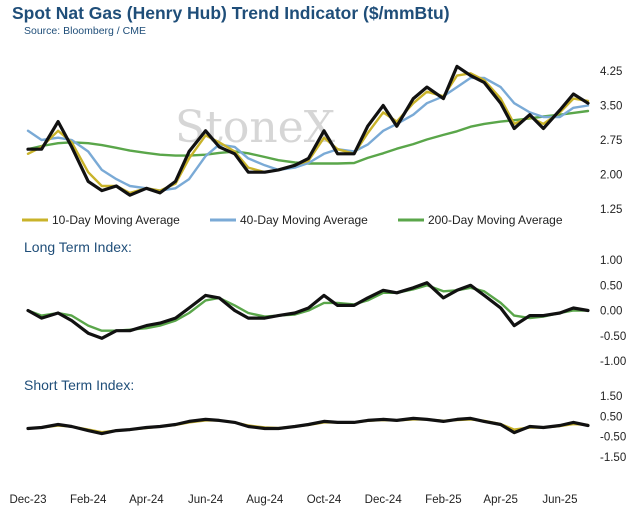 This screenshot has height=513, width=641. Describe the element at coordinates (613, 438) in the screenshot. I see `short-term-y-tick-label: -0.50` at that location.